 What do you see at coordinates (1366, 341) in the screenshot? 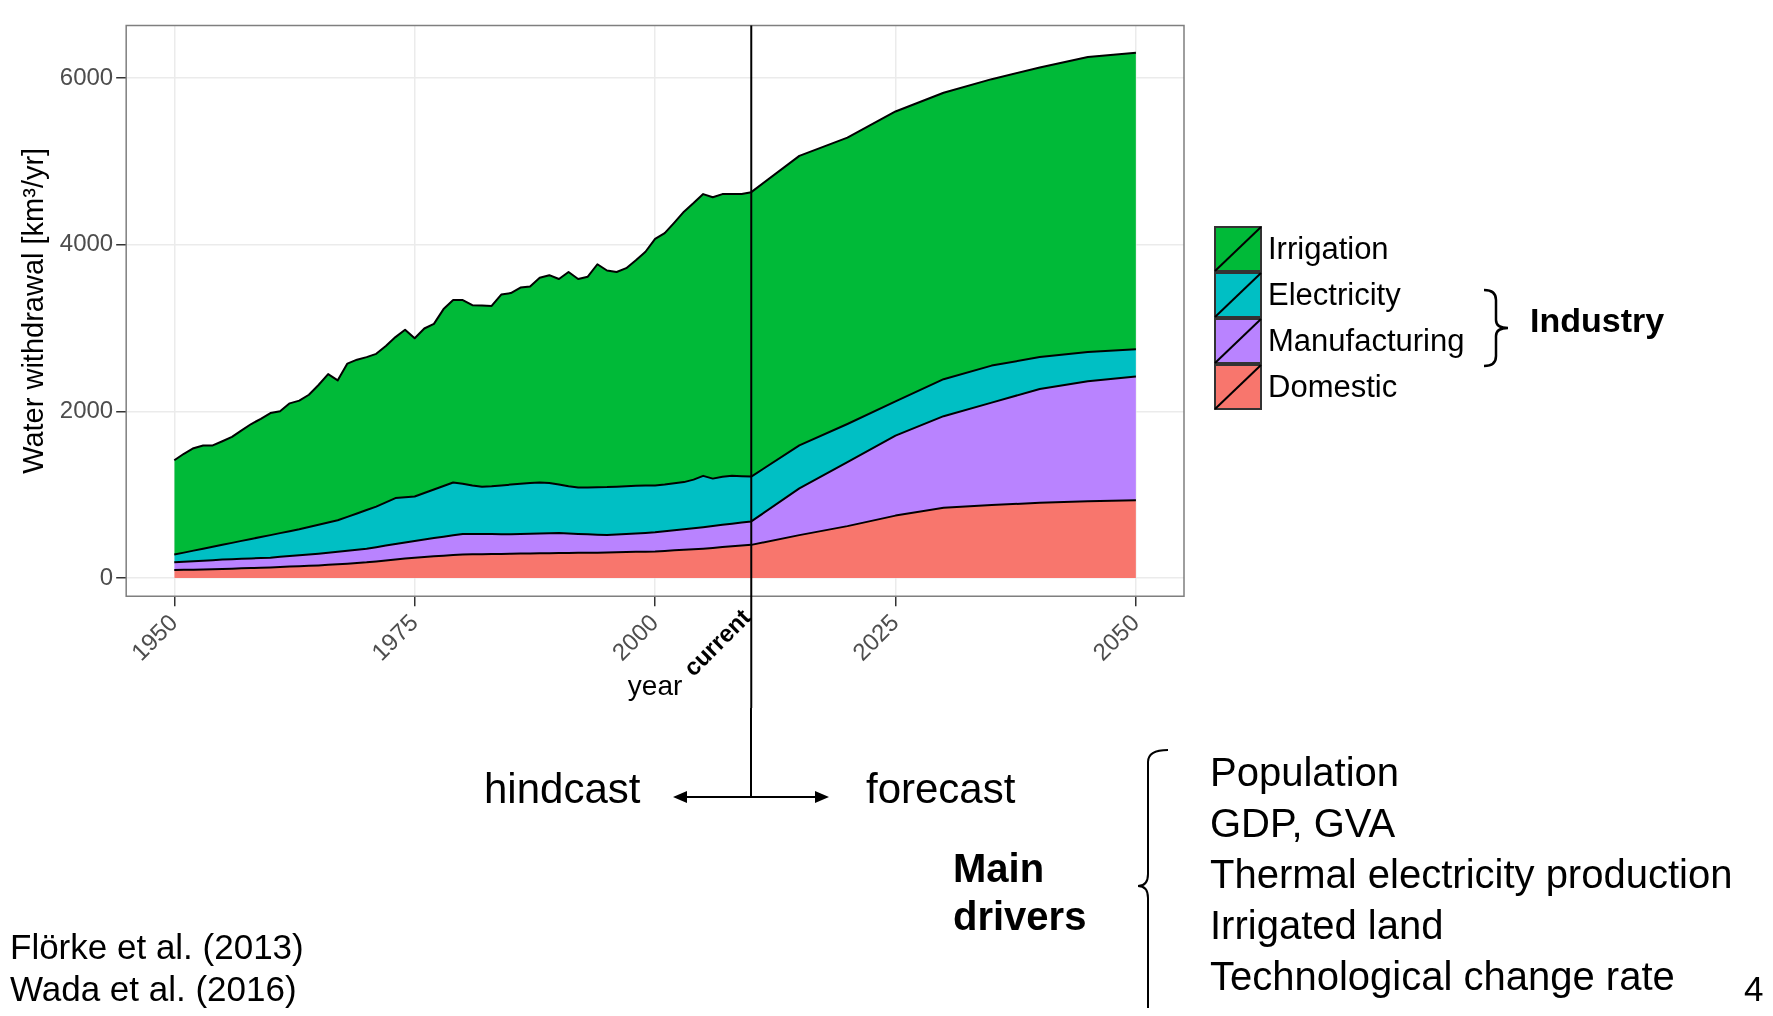
I see `legend-label: Manufacturing` at bounding box center [1366, 341].